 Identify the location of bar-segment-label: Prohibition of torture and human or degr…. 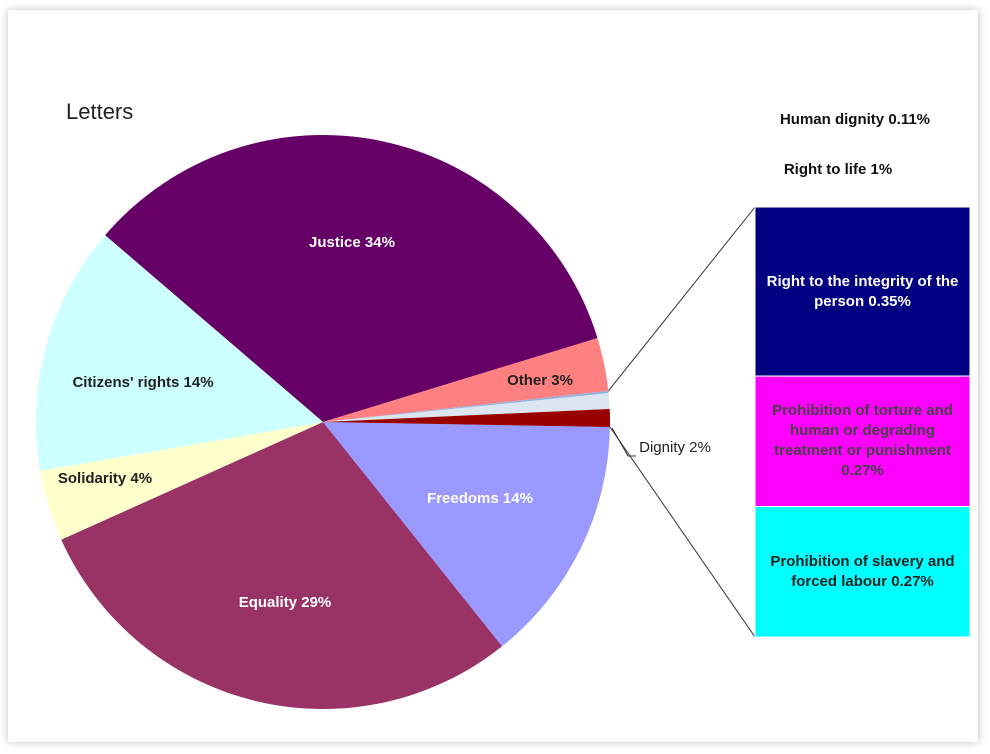
(862, 441).